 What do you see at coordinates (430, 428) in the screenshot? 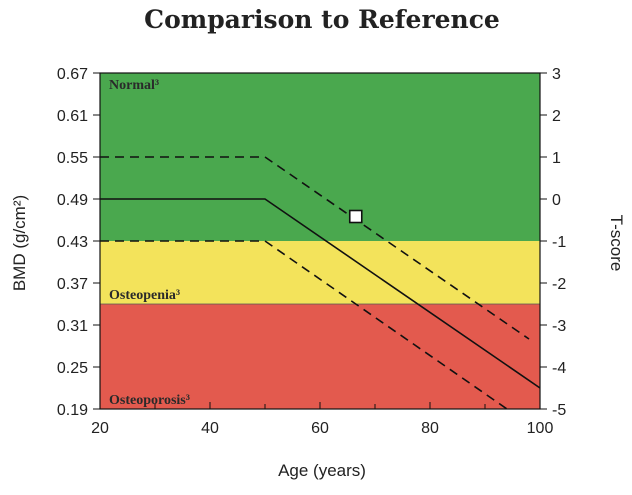
I see `x-tick-label-3: 80` at bounding box center [430, 428].